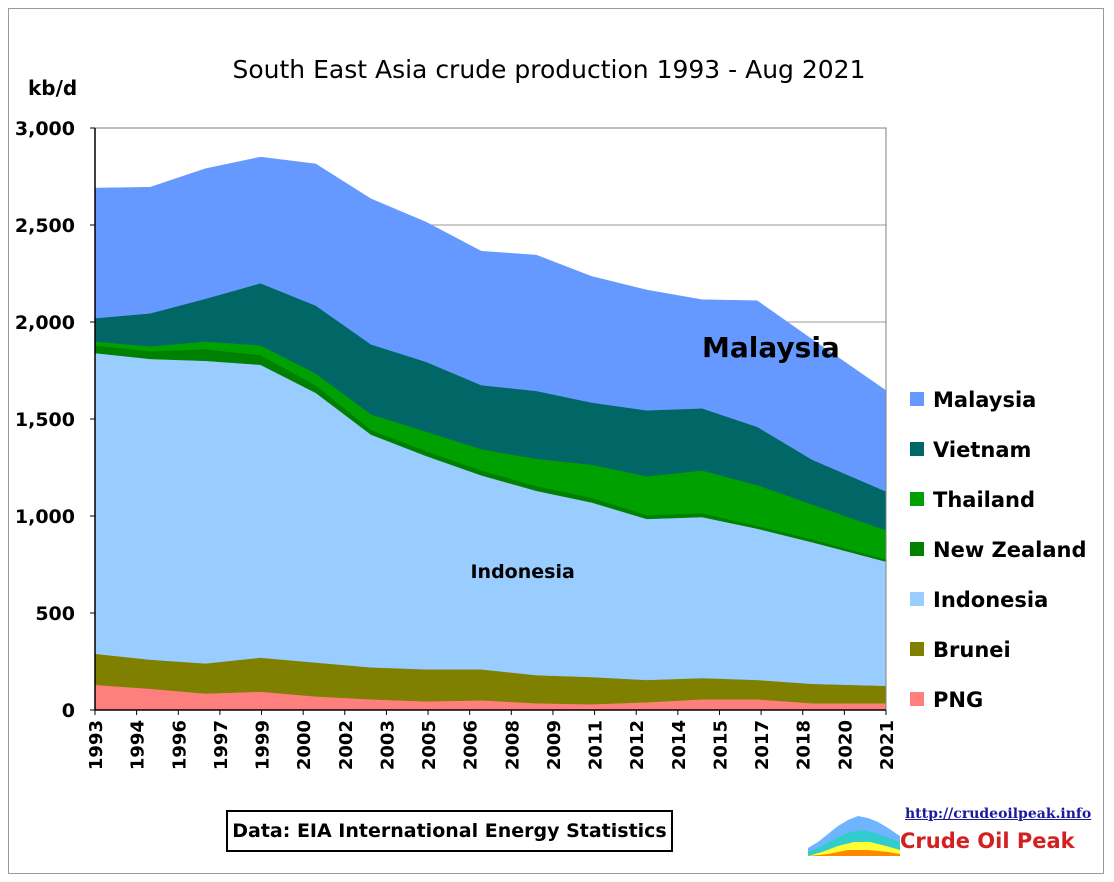 The height and width of the screenshot is (882, 1114). Describe the element at coordinates (429, 745) in the screenshot. I see `x-tick-label: 2005` at that location.